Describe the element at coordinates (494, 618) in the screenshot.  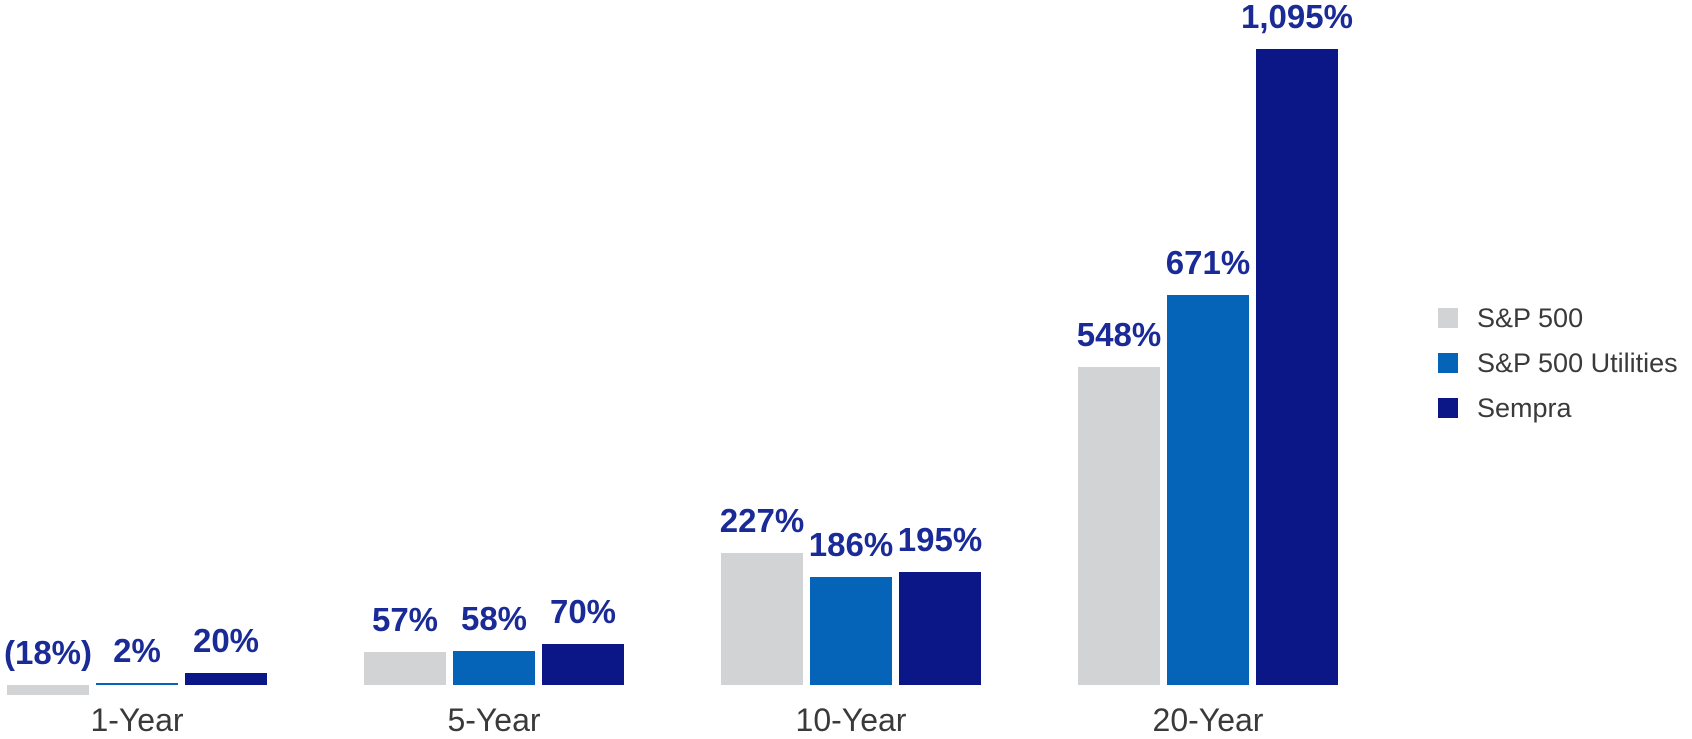
I see `bar-value-label-s-p-500-utilities-5-year: 58%` at that location.